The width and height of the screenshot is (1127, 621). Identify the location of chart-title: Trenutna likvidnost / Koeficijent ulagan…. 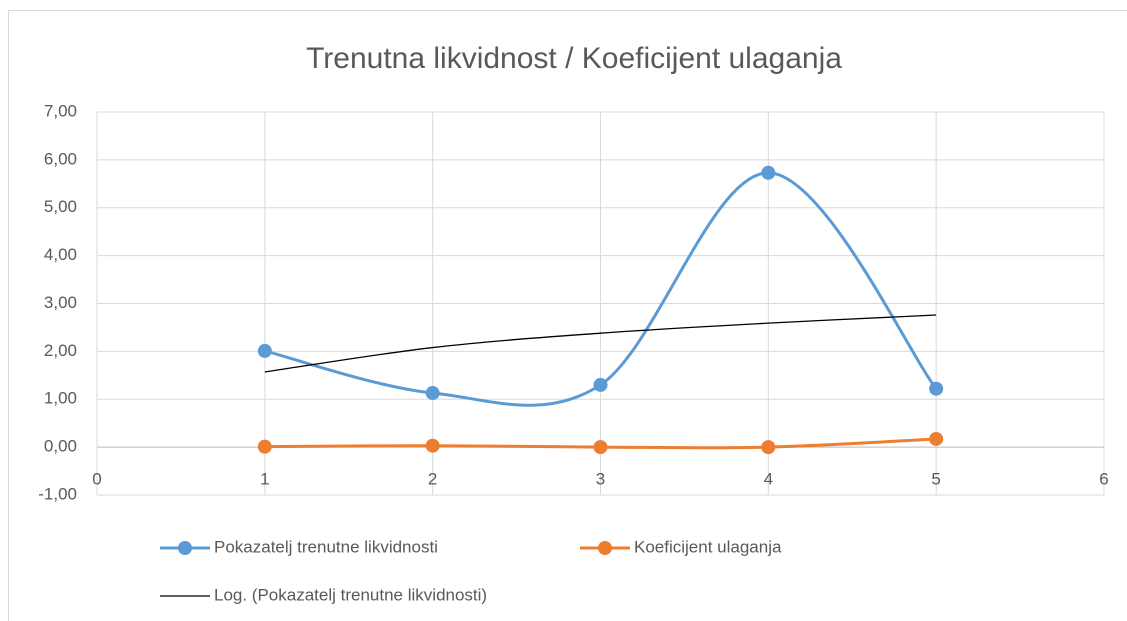
(574, 58).